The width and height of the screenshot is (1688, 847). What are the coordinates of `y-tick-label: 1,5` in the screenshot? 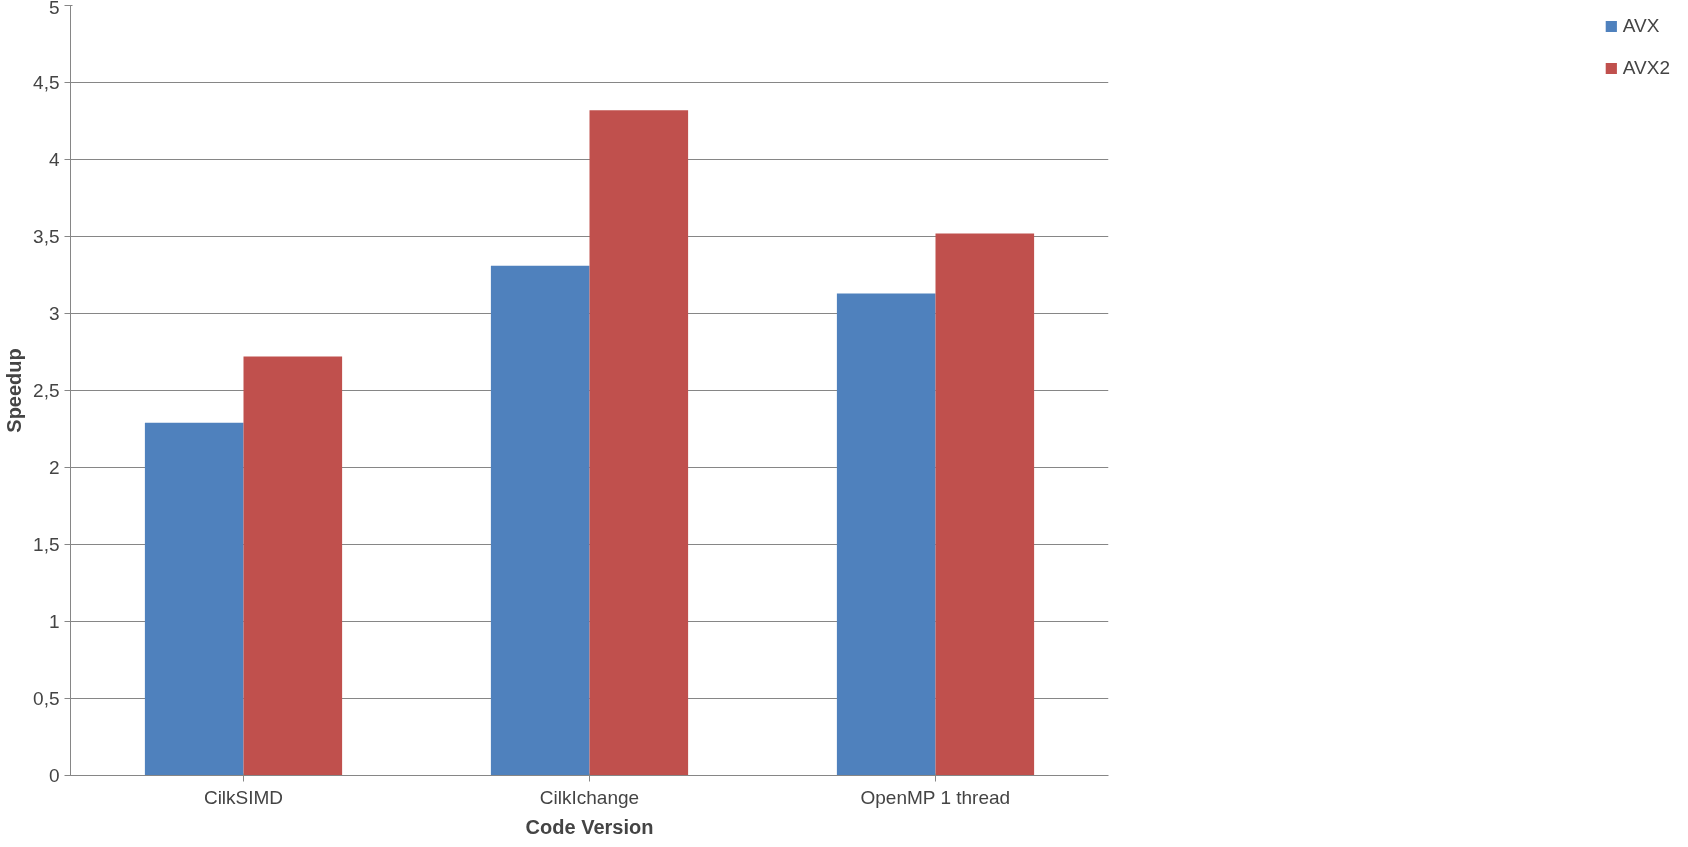 It's located at (46, 544).